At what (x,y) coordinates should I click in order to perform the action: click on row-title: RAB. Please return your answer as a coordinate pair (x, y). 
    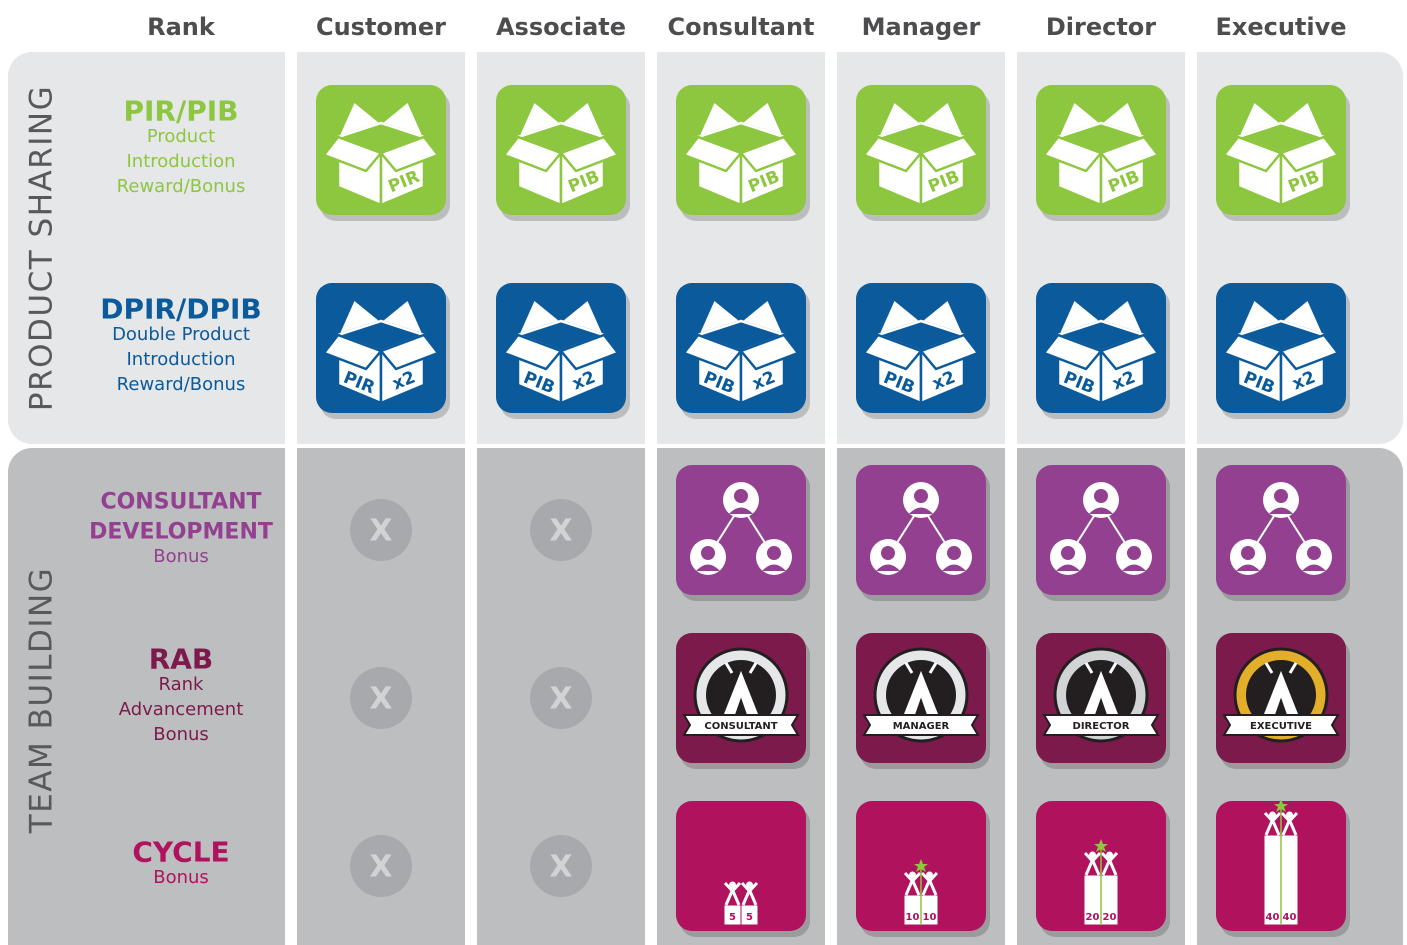
    Looking at the image, I should click on (181, 659).